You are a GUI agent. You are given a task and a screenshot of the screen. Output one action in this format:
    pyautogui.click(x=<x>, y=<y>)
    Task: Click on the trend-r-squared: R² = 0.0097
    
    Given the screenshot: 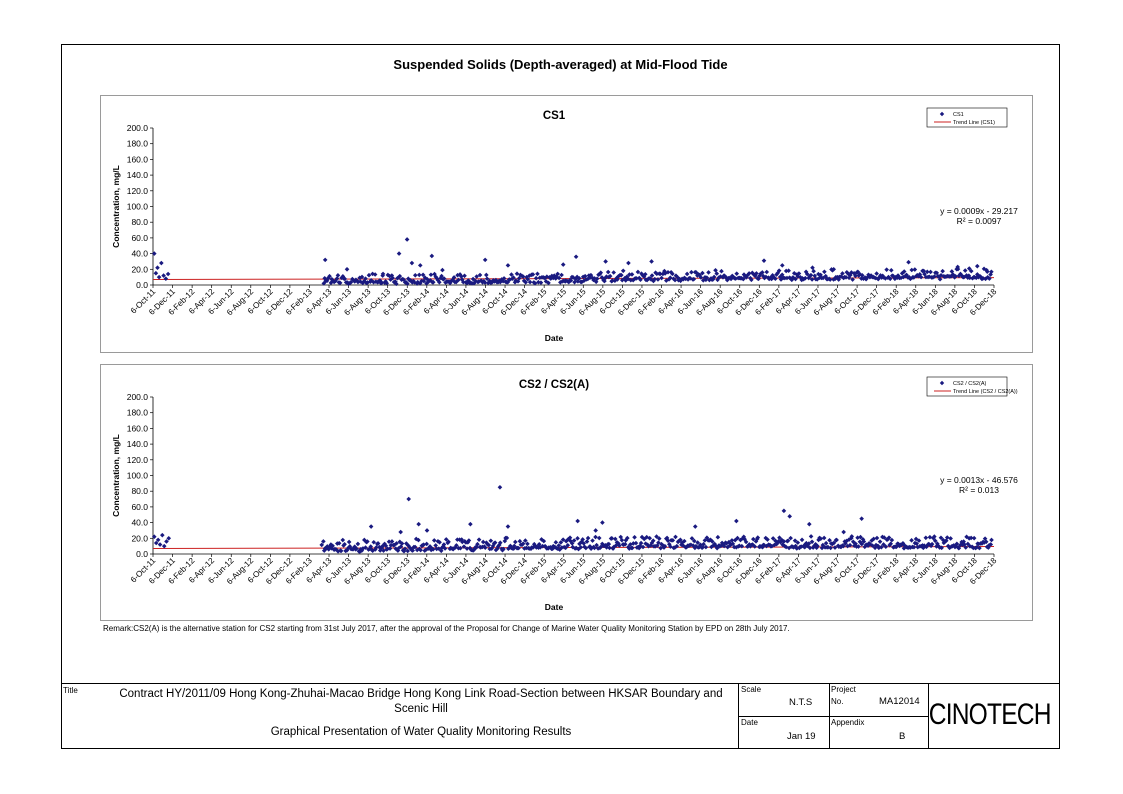 What is the action you would take?
    pyautogui.click(x=979, y=221)
    